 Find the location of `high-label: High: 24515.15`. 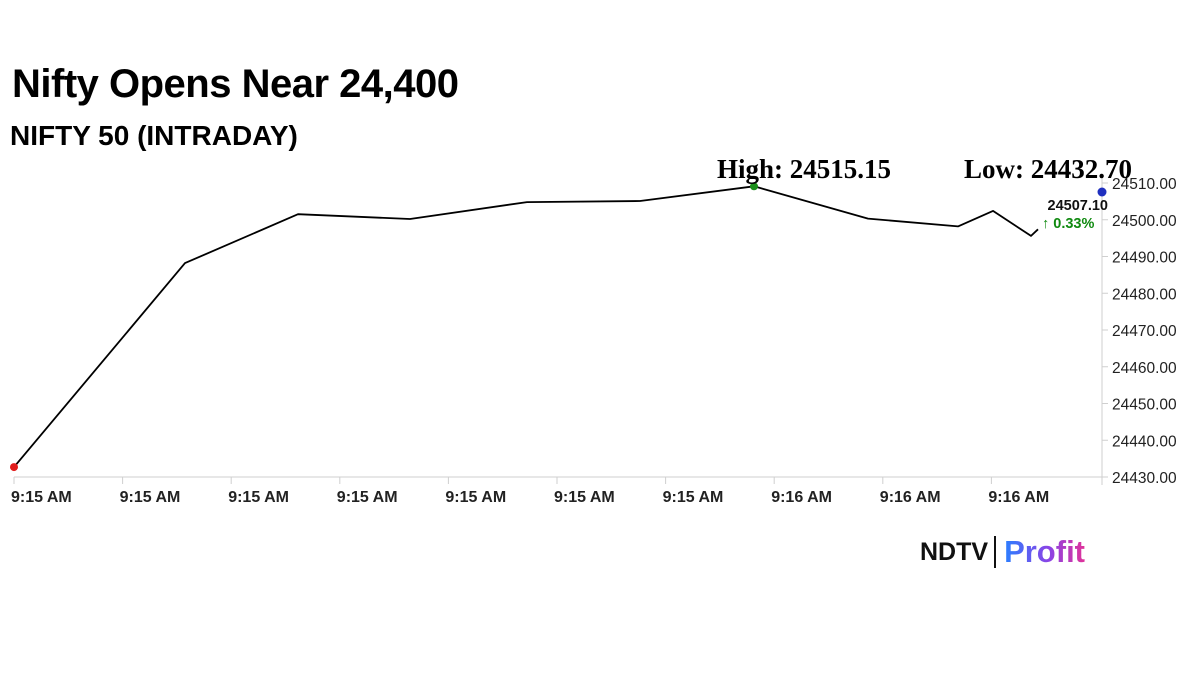

high-label: High: 24515.15 is located at coordinates (804, 169).